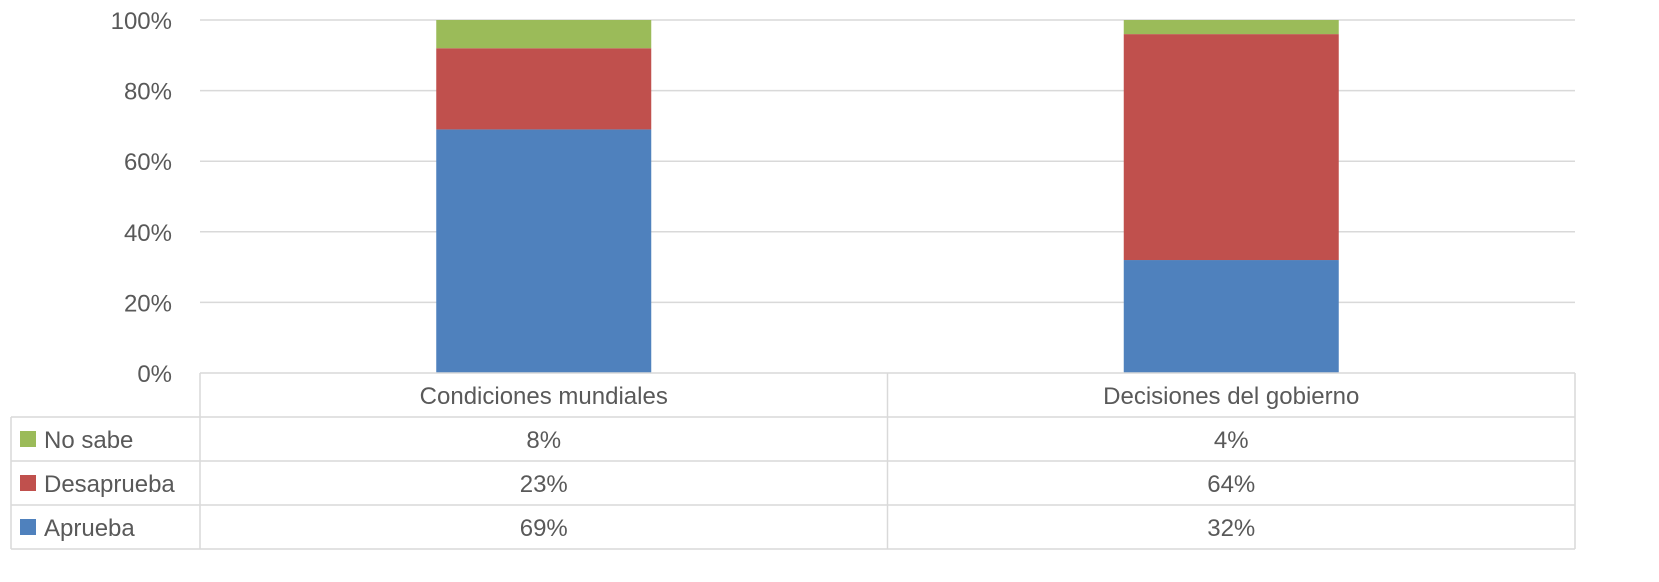 This screenshot has height=582, width=1659. Describe the element at coordinates (544, 484) in the screenshot. I see `data-label: 23%` at that location.